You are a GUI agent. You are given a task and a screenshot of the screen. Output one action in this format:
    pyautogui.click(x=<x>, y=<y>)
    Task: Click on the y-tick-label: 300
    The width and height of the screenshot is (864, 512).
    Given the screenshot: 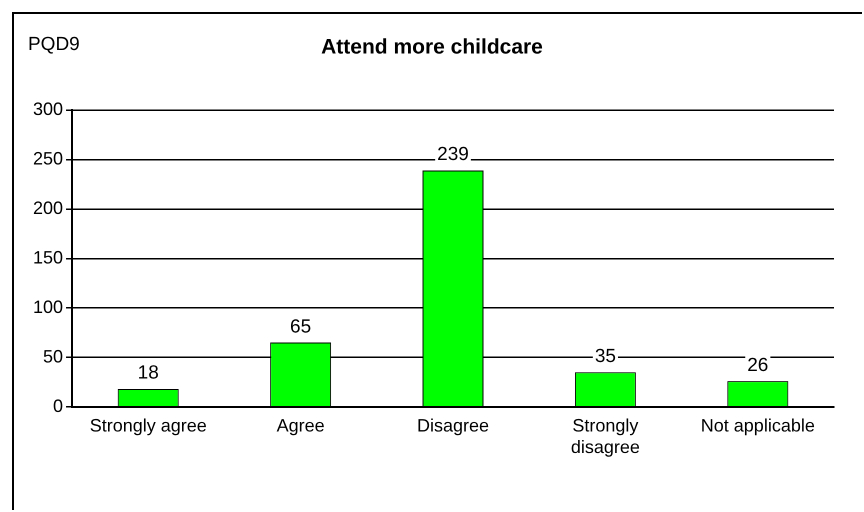 What is the action you would take?
    pyautogui.click(x=48, y=109)
    